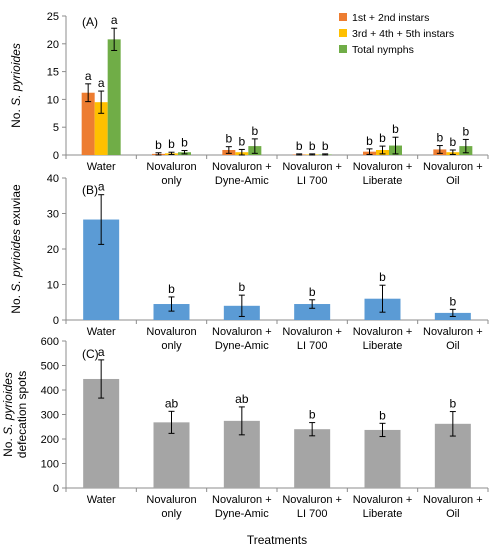 This screenshot has height=550, width=495. I want to click on y-tick-label: 200, so click(50, 440).